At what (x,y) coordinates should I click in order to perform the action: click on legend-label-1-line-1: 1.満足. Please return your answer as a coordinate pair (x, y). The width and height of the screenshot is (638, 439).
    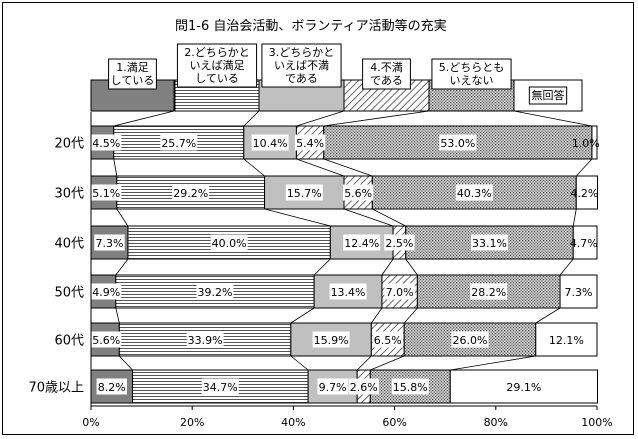
    Looking at the image, I should click on (132, 67).